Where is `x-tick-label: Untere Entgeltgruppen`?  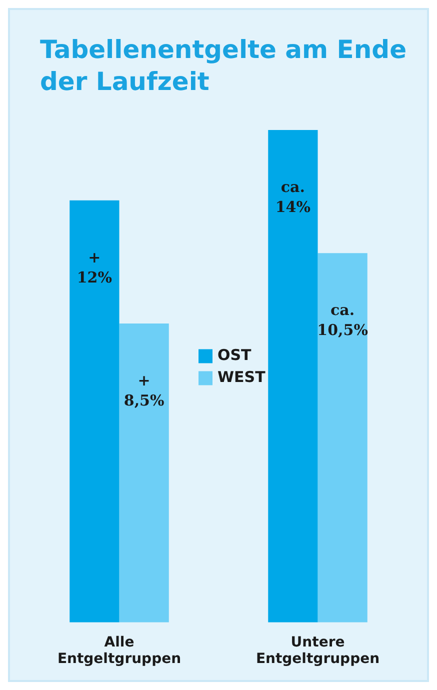
x-tick-label: Untere Entgeltgruppen is located at coordinates (318, 651).